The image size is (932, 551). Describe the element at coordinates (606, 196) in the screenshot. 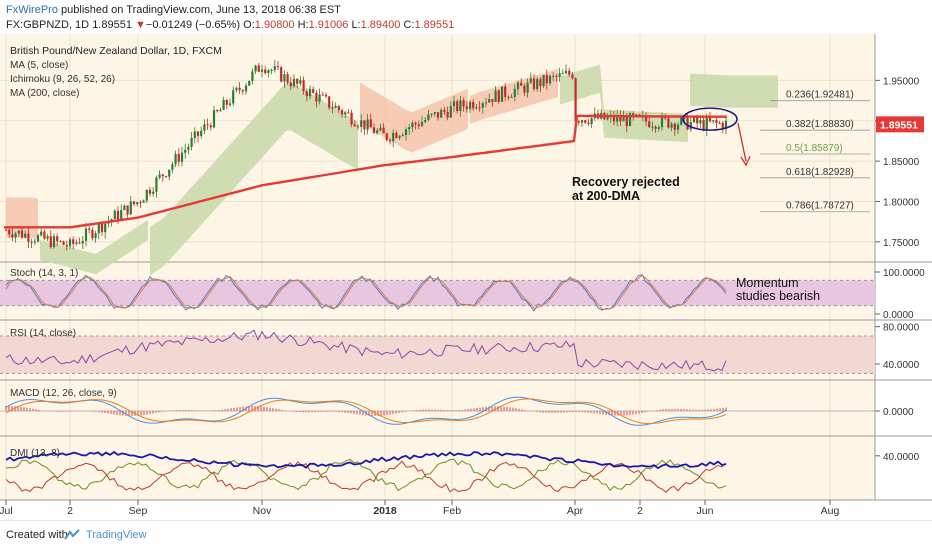

I see `annotation-line: at 200-DMA` at that location.